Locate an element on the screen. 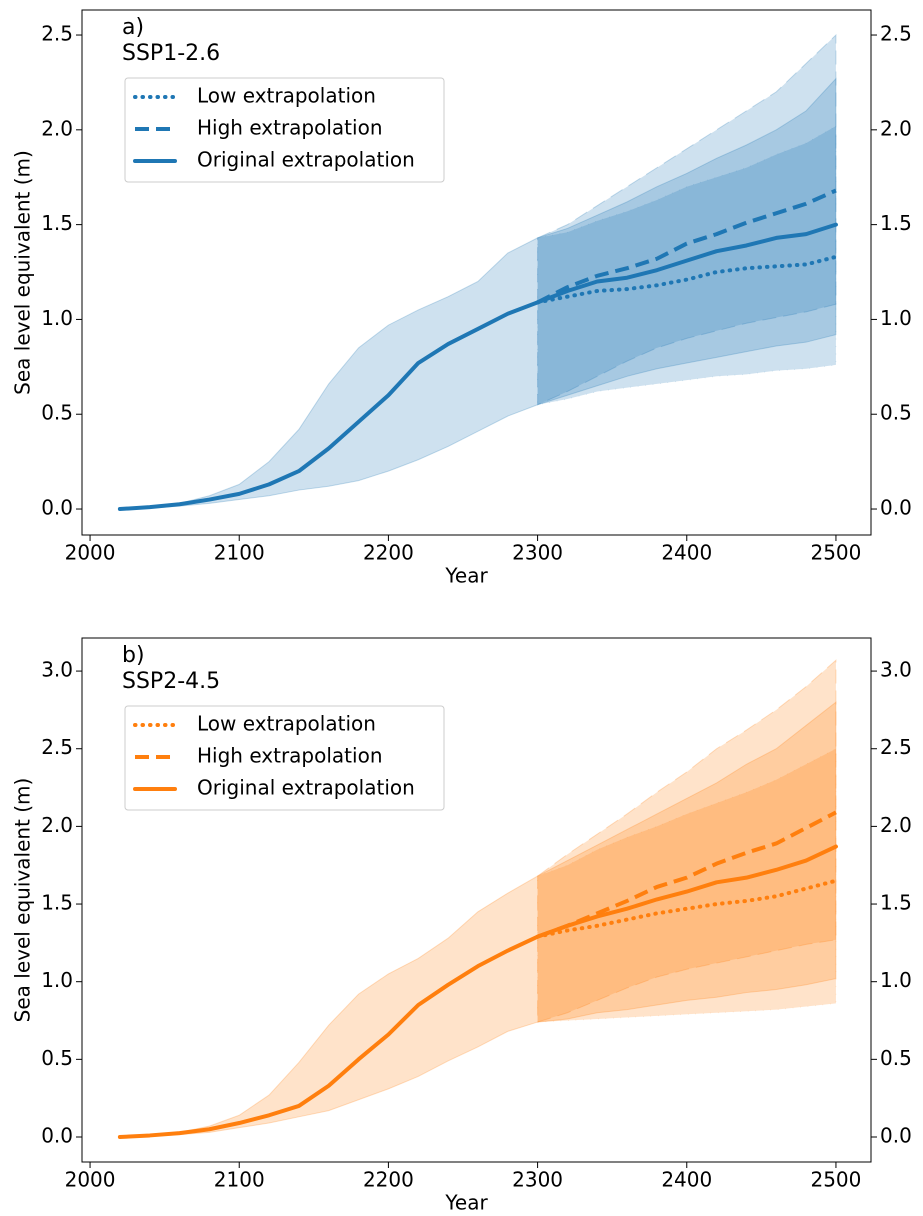 Image resolution: width=923 pixels, height=1216 pixels. panel-title: SSP1-2.6 is located at coordinates (171, 53).